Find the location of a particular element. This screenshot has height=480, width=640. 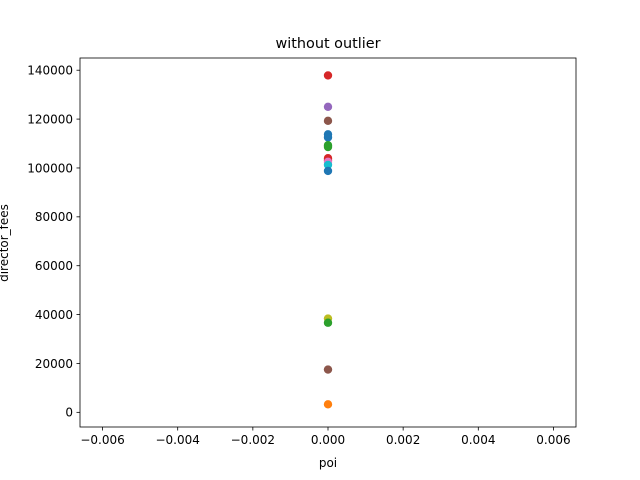

x-tick-label: 0.002 is located at coordinates (403, 440).